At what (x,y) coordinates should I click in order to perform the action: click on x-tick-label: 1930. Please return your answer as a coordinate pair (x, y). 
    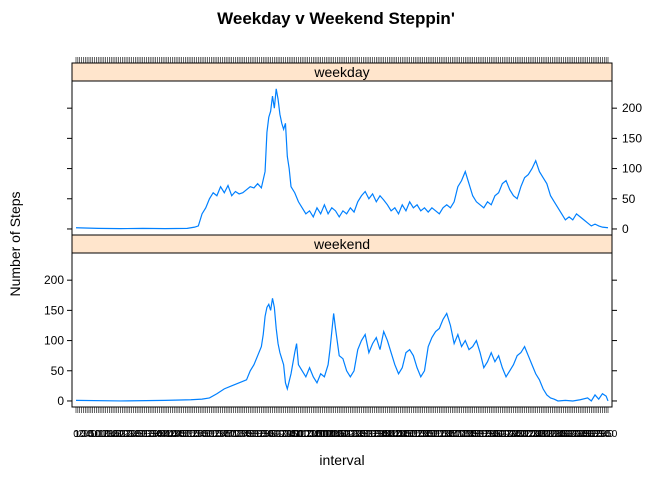
    Looking at the image, I should click on (510, 434).